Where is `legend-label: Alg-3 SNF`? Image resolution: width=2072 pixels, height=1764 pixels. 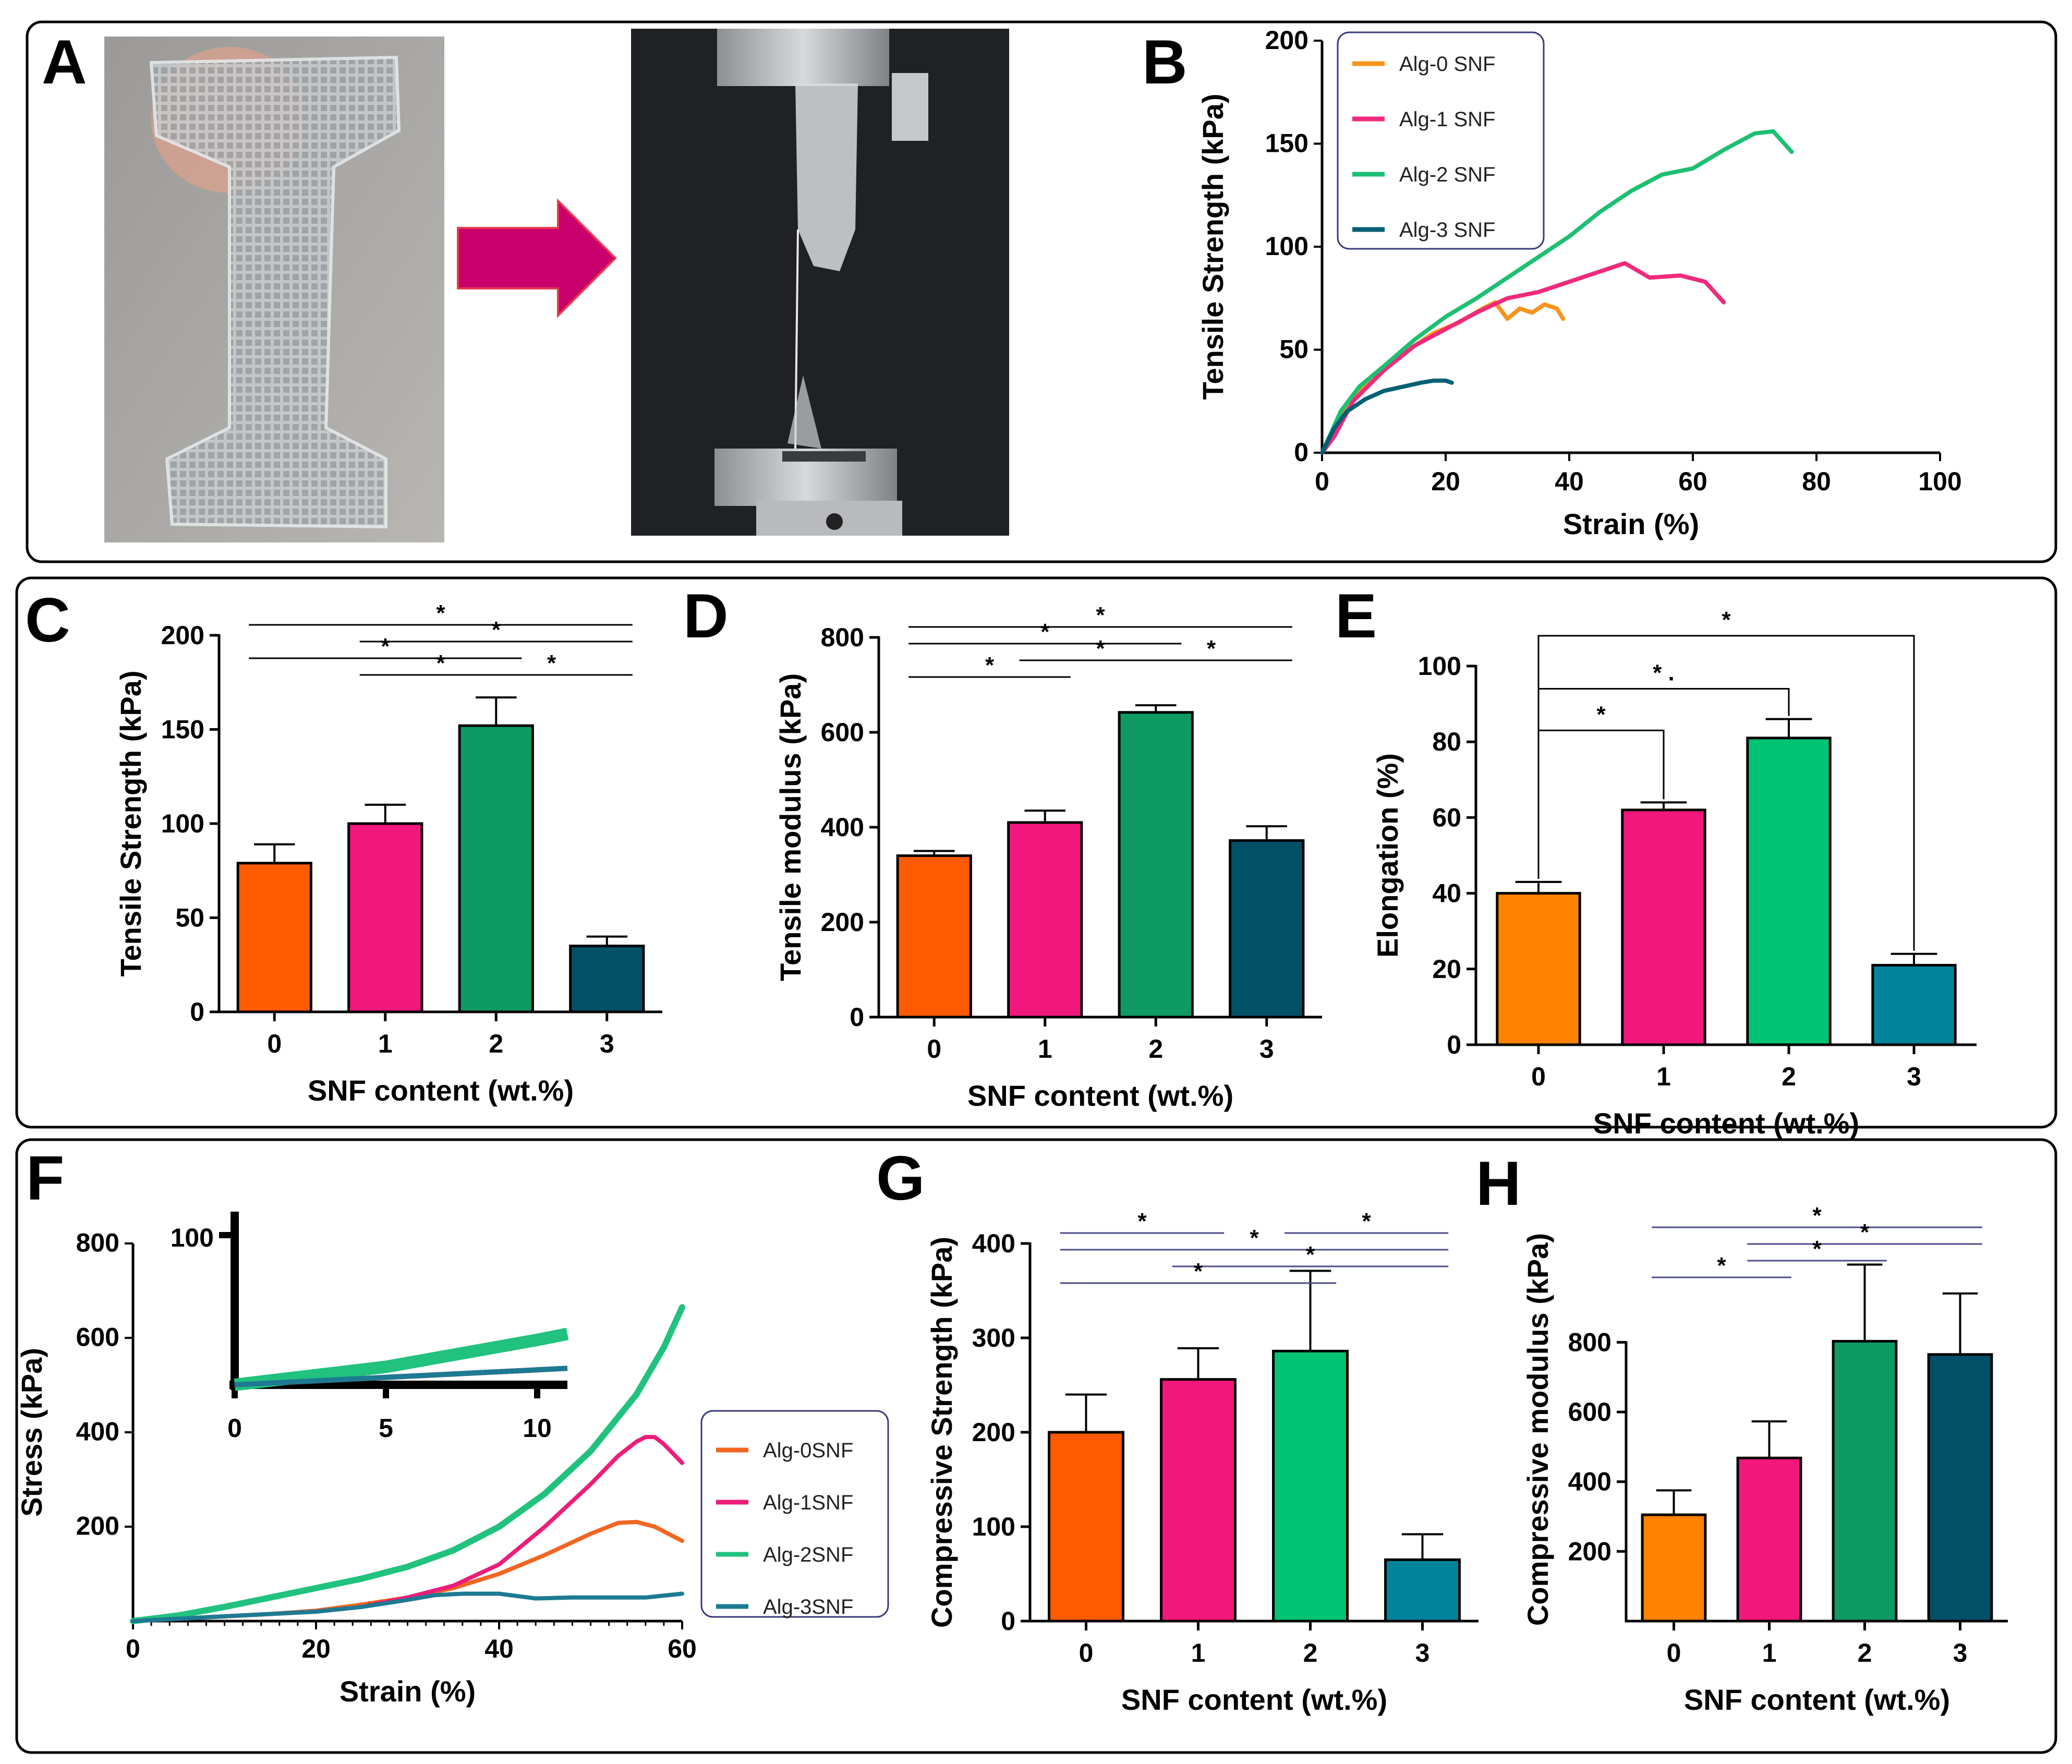 legend-label: Alg-3 SNF is located at coordinates (1447, 230).